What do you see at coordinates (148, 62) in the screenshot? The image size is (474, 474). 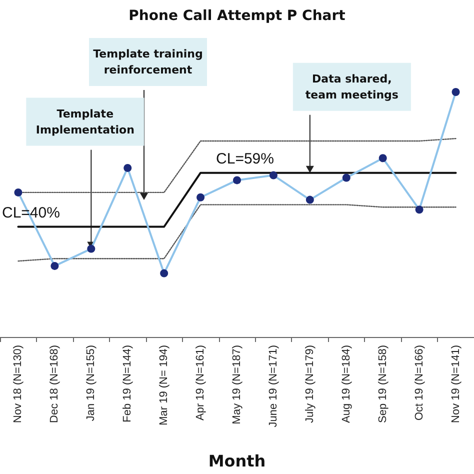 I see `text: Template training reinforcement` at bounding box center [148, 62].